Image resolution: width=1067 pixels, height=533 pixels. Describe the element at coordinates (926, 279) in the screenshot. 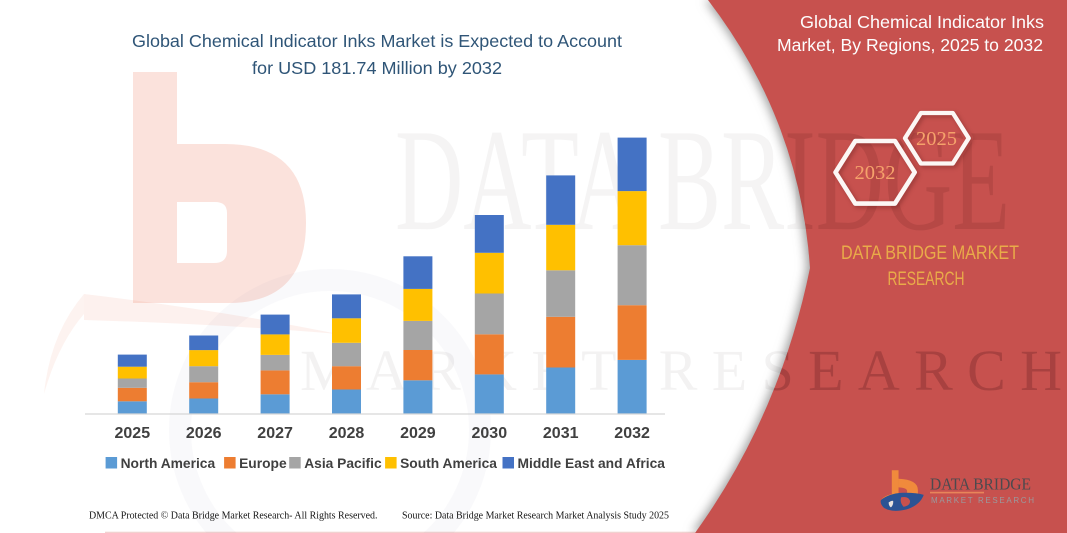

I see `svg-text: RESEARCH` at that location.